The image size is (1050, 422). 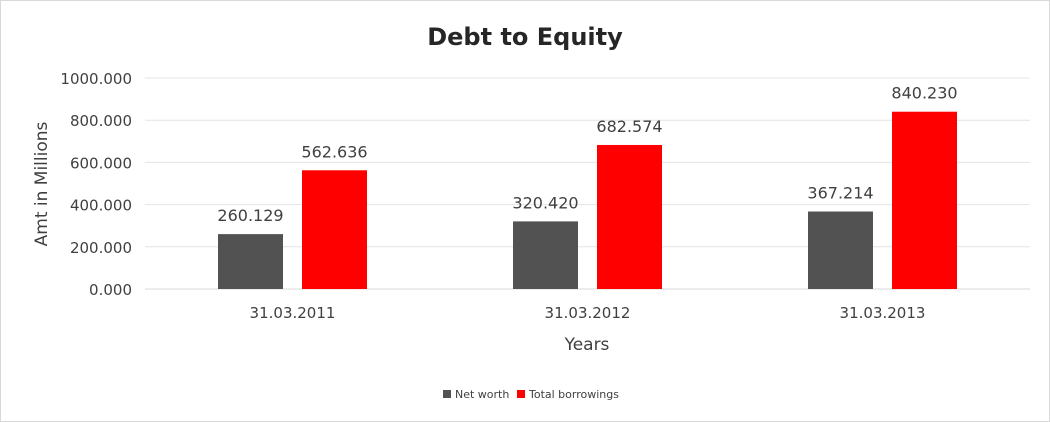 I want to click on data-label: 320.420, so click(x=545, y=202).